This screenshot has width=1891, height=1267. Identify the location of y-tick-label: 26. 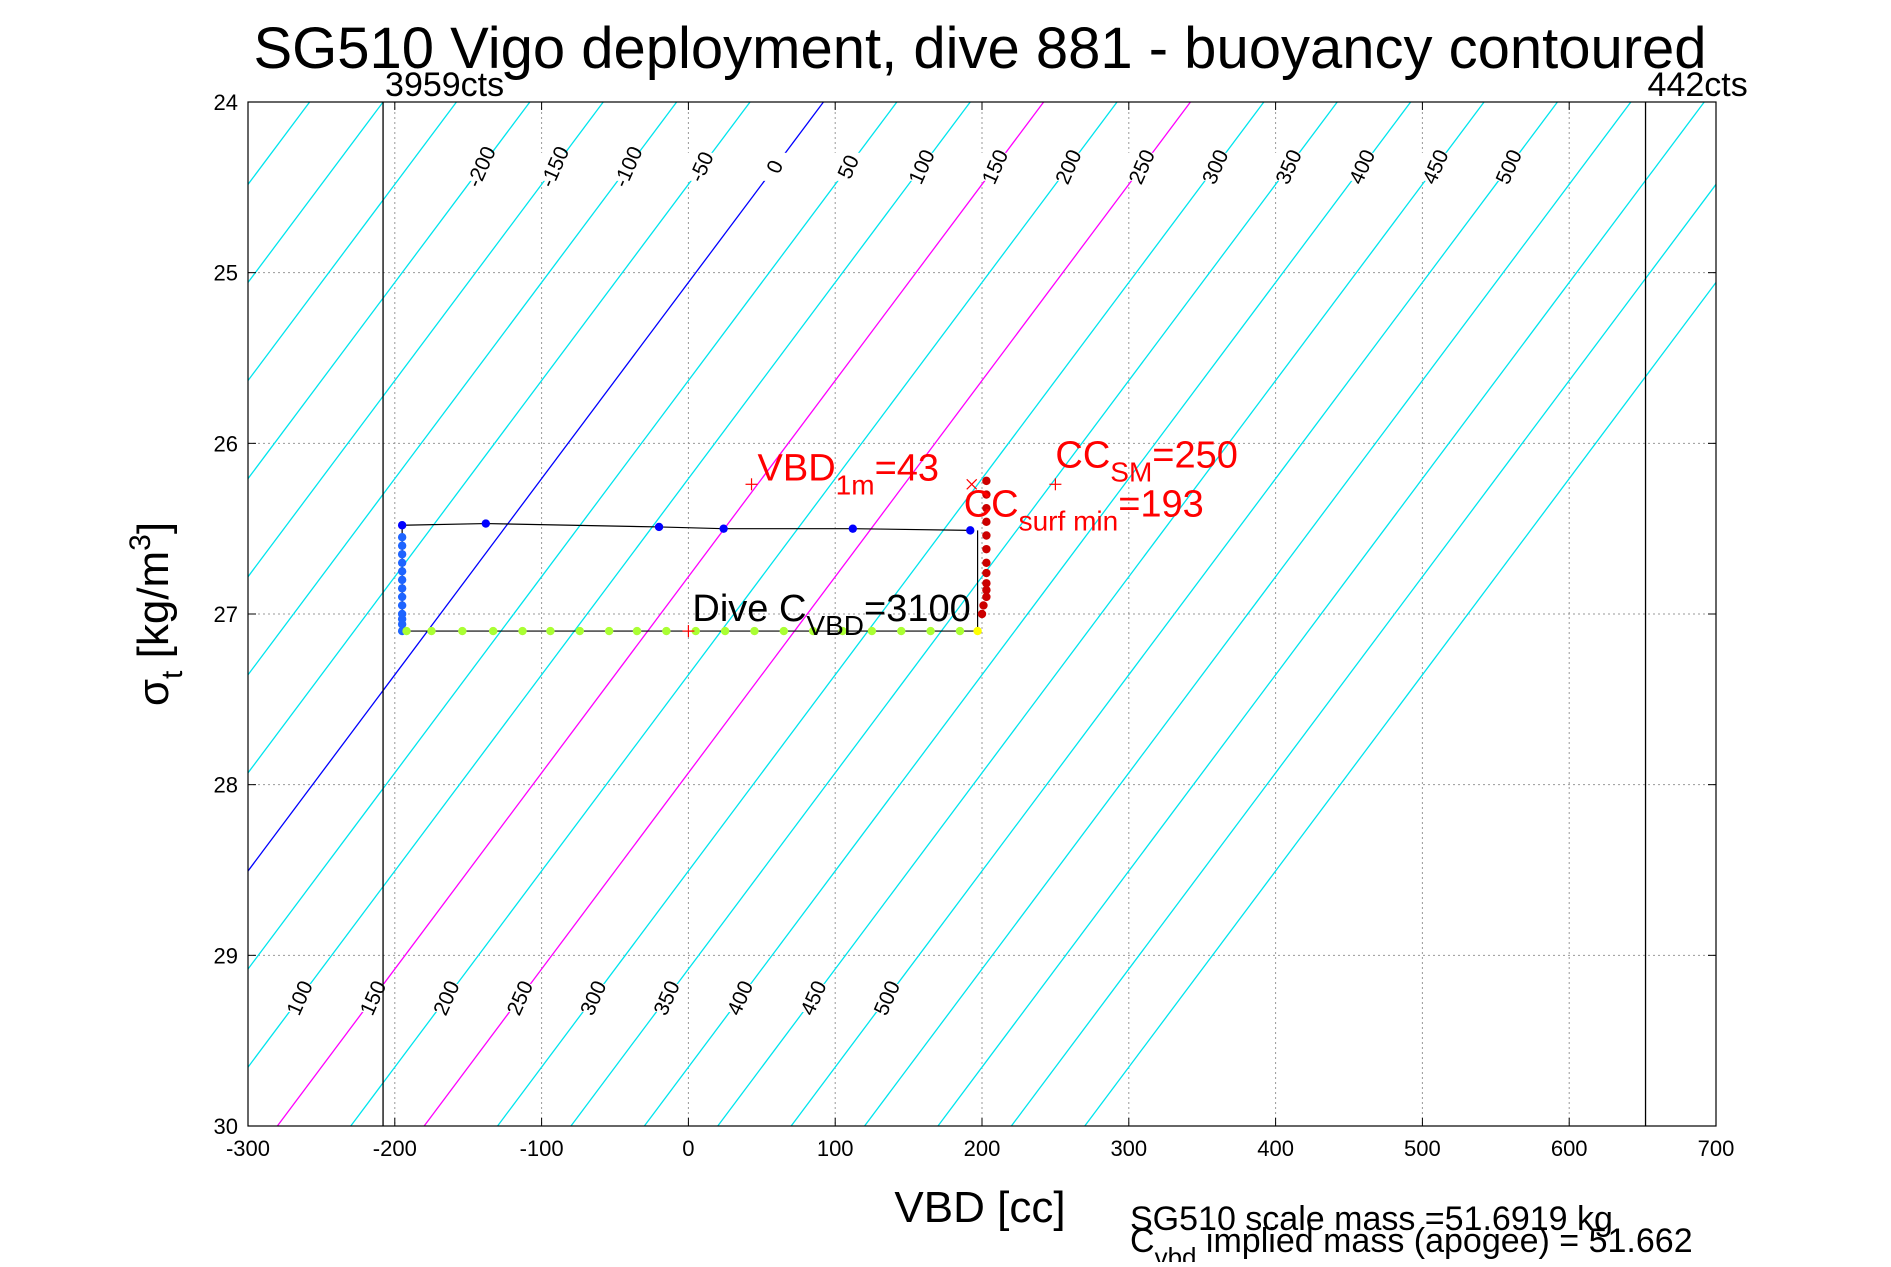
(226, 443).